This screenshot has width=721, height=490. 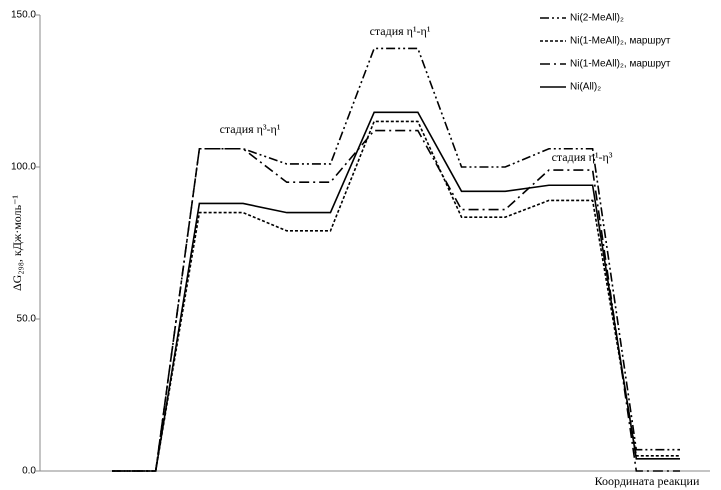 I want to click on y-tick-label: 50.0, so click(x=27, y=319).